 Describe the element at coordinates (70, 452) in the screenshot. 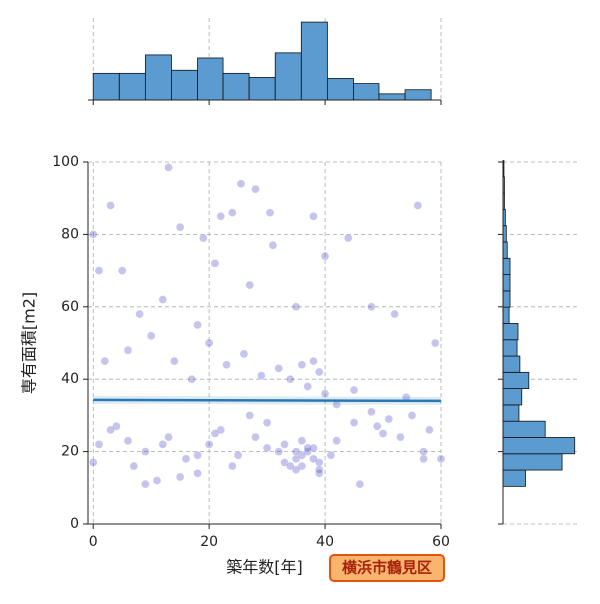

I see `y-tick-label: 20` at that location.